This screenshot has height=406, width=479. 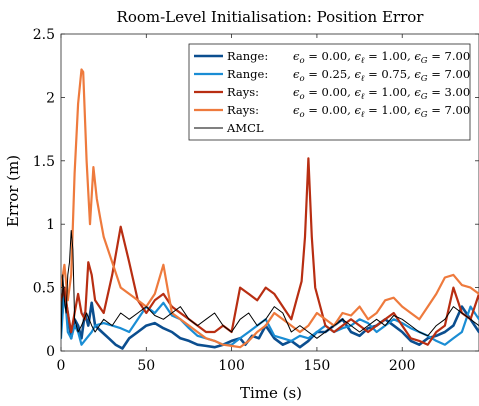 What do you see at coordinates (44, 289) in the screenshot?
I see `y-tick-label: 0.5` at bounding box center [44, 289].